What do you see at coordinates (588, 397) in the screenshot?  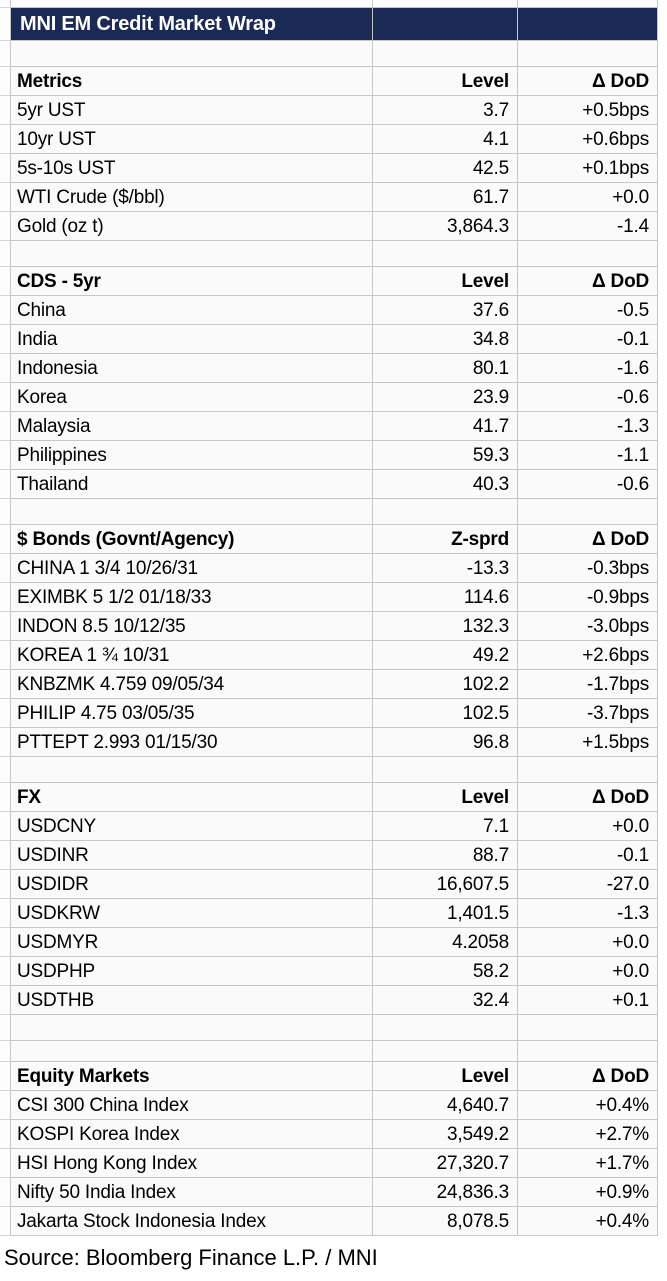 I see `row-change: -0.6` at bounding box center [588, 397].